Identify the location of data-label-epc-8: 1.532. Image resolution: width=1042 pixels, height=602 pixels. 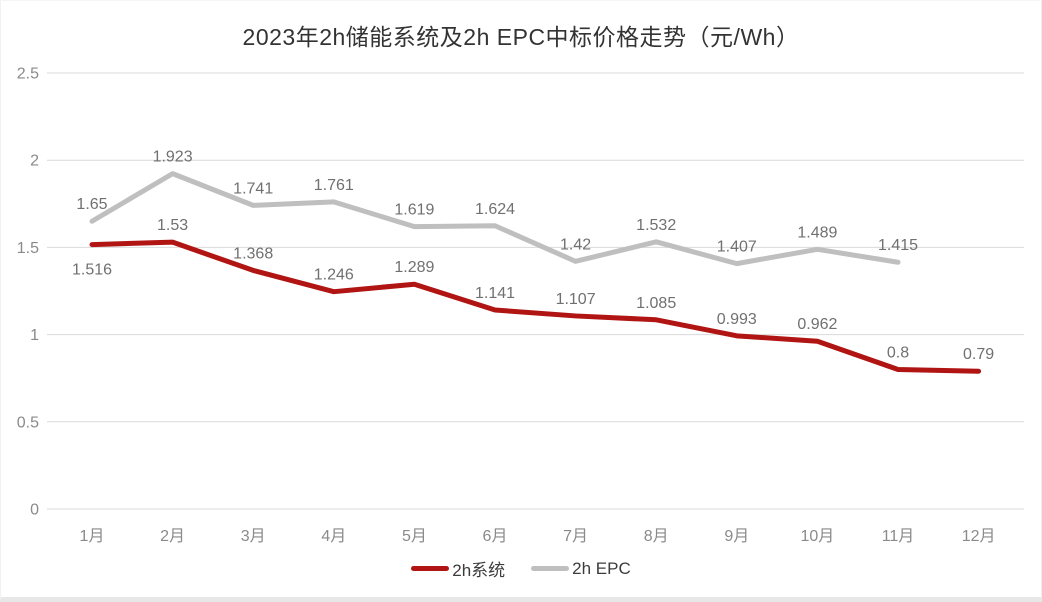
(656, 225).